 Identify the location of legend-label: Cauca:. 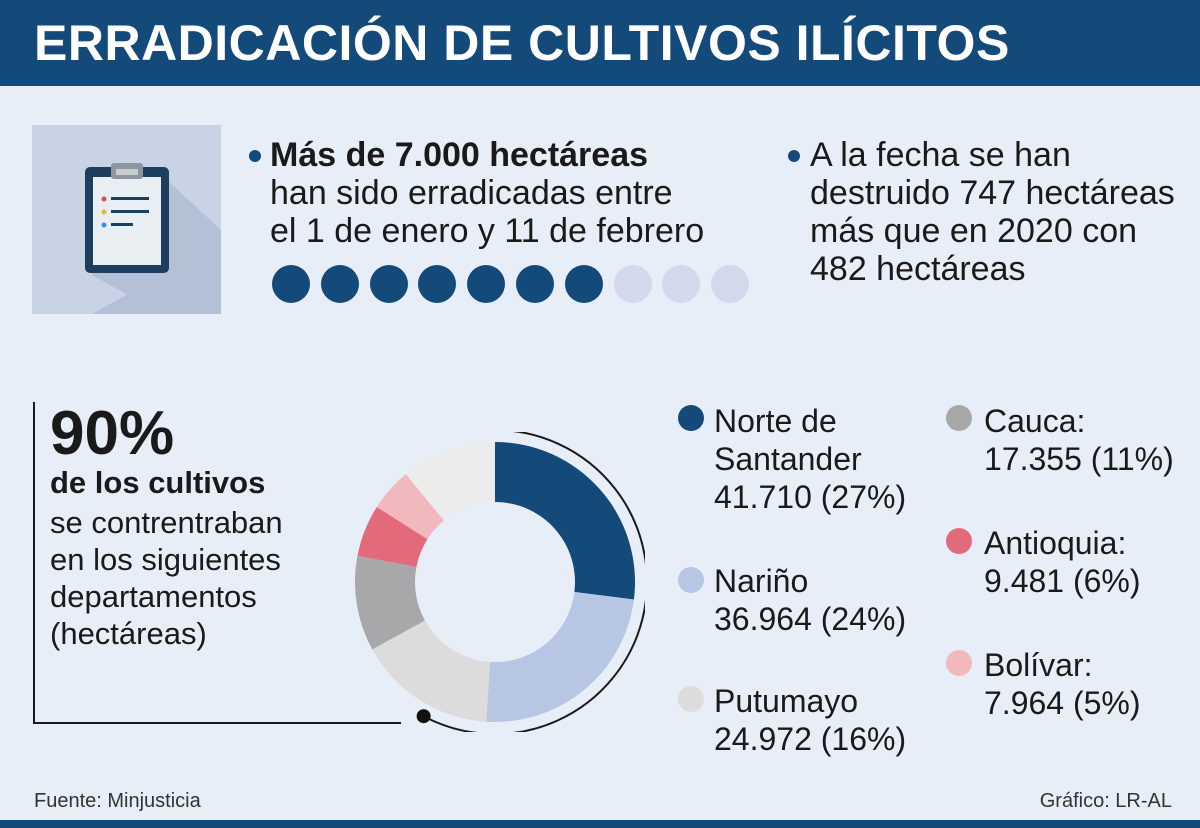
(1035, 421).